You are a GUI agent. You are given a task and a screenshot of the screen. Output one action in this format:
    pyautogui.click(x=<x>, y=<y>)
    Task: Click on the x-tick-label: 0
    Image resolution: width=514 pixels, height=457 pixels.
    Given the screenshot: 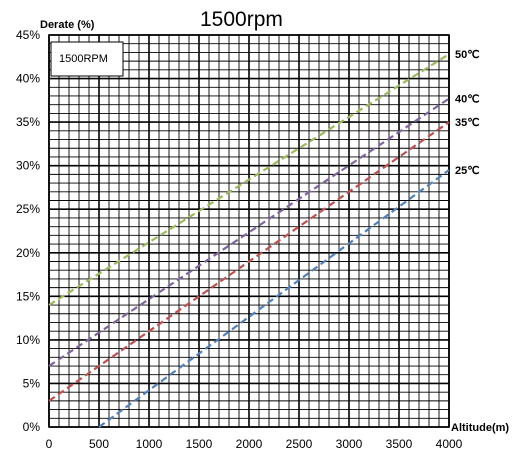 What is the action you would take?
    pyautogui.click(x=49, y=444)
    